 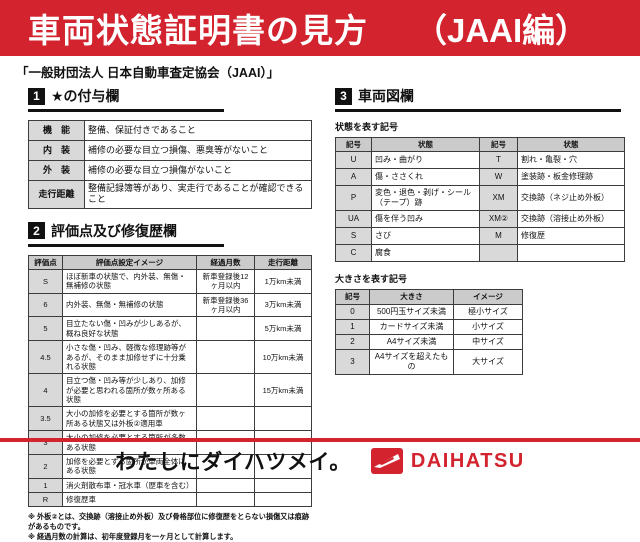 I want to click on section-title: ★の付与欄, so click(x=85, y=96).